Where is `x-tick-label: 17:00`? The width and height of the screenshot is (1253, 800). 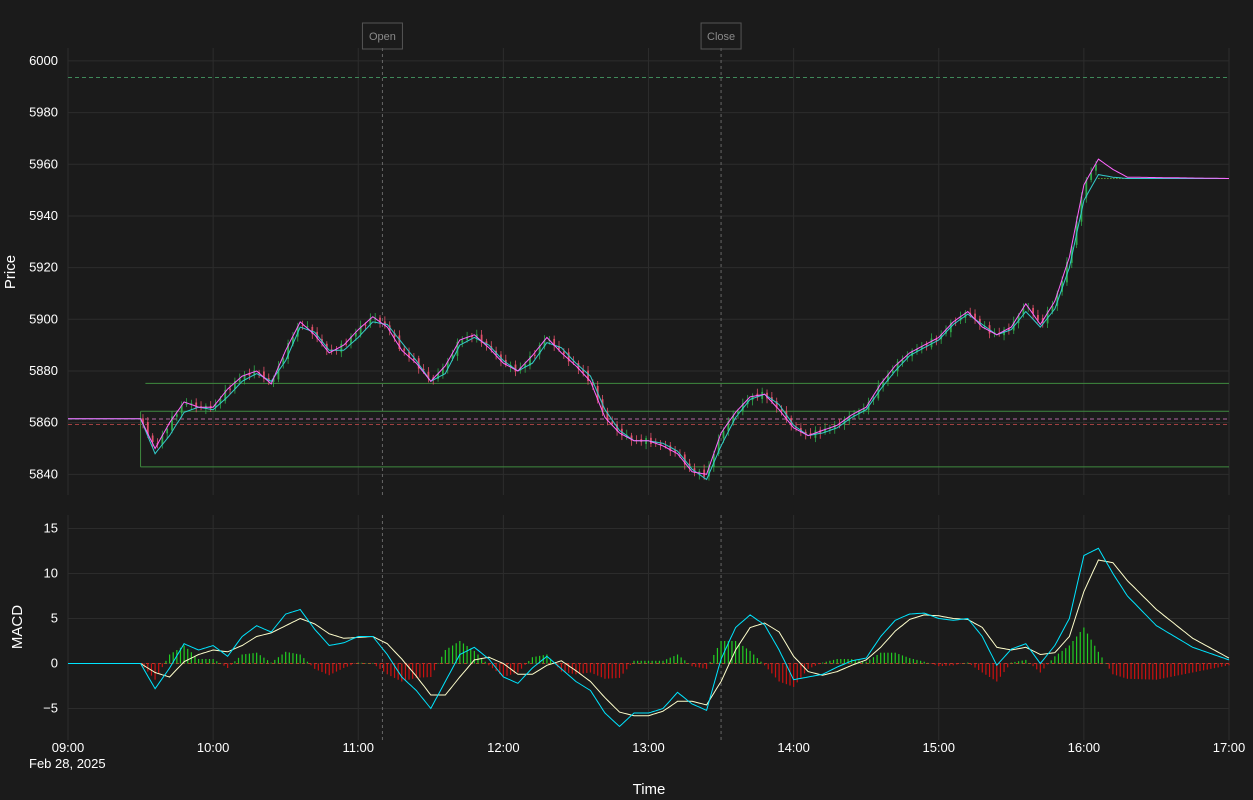
x-tick-label: 17:00 is located at coordinates (1229, 747).